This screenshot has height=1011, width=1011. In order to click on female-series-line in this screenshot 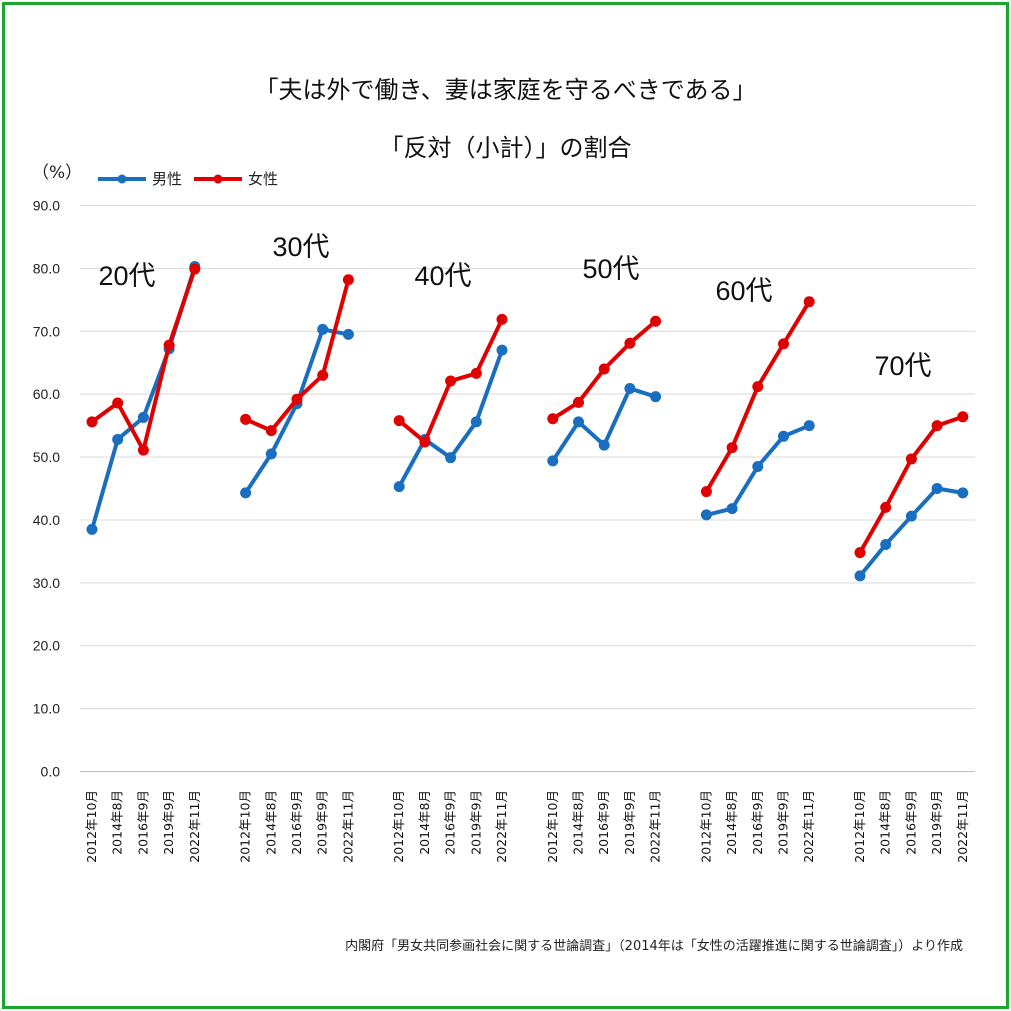, I will do `click(911, 484)`.